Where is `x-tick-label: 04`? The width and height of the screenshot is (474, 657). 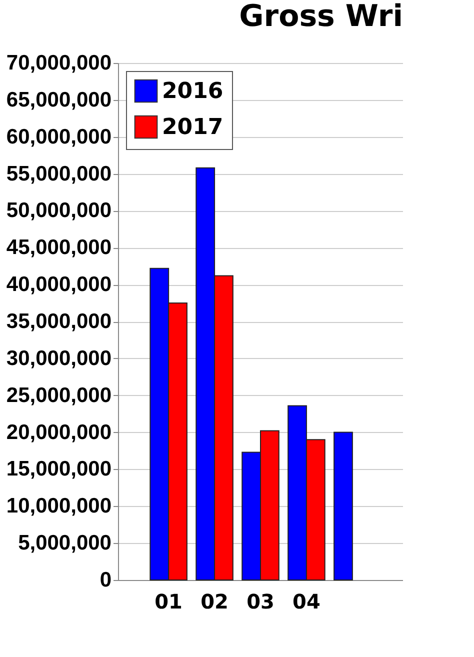 x-tick-label: 04 is located at coordinates (306, 602).